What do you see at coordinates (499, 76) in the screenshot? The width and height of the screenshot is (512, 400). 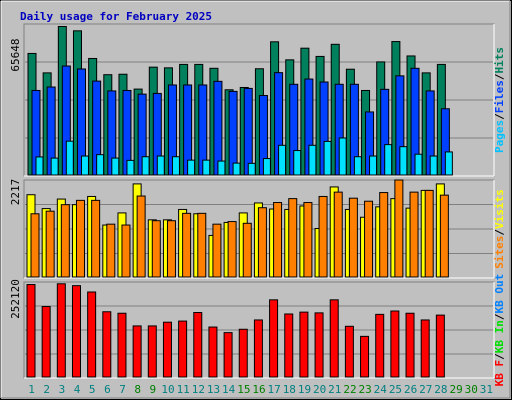 I see `top-legend-item: /` at bounding box center [499, 76].